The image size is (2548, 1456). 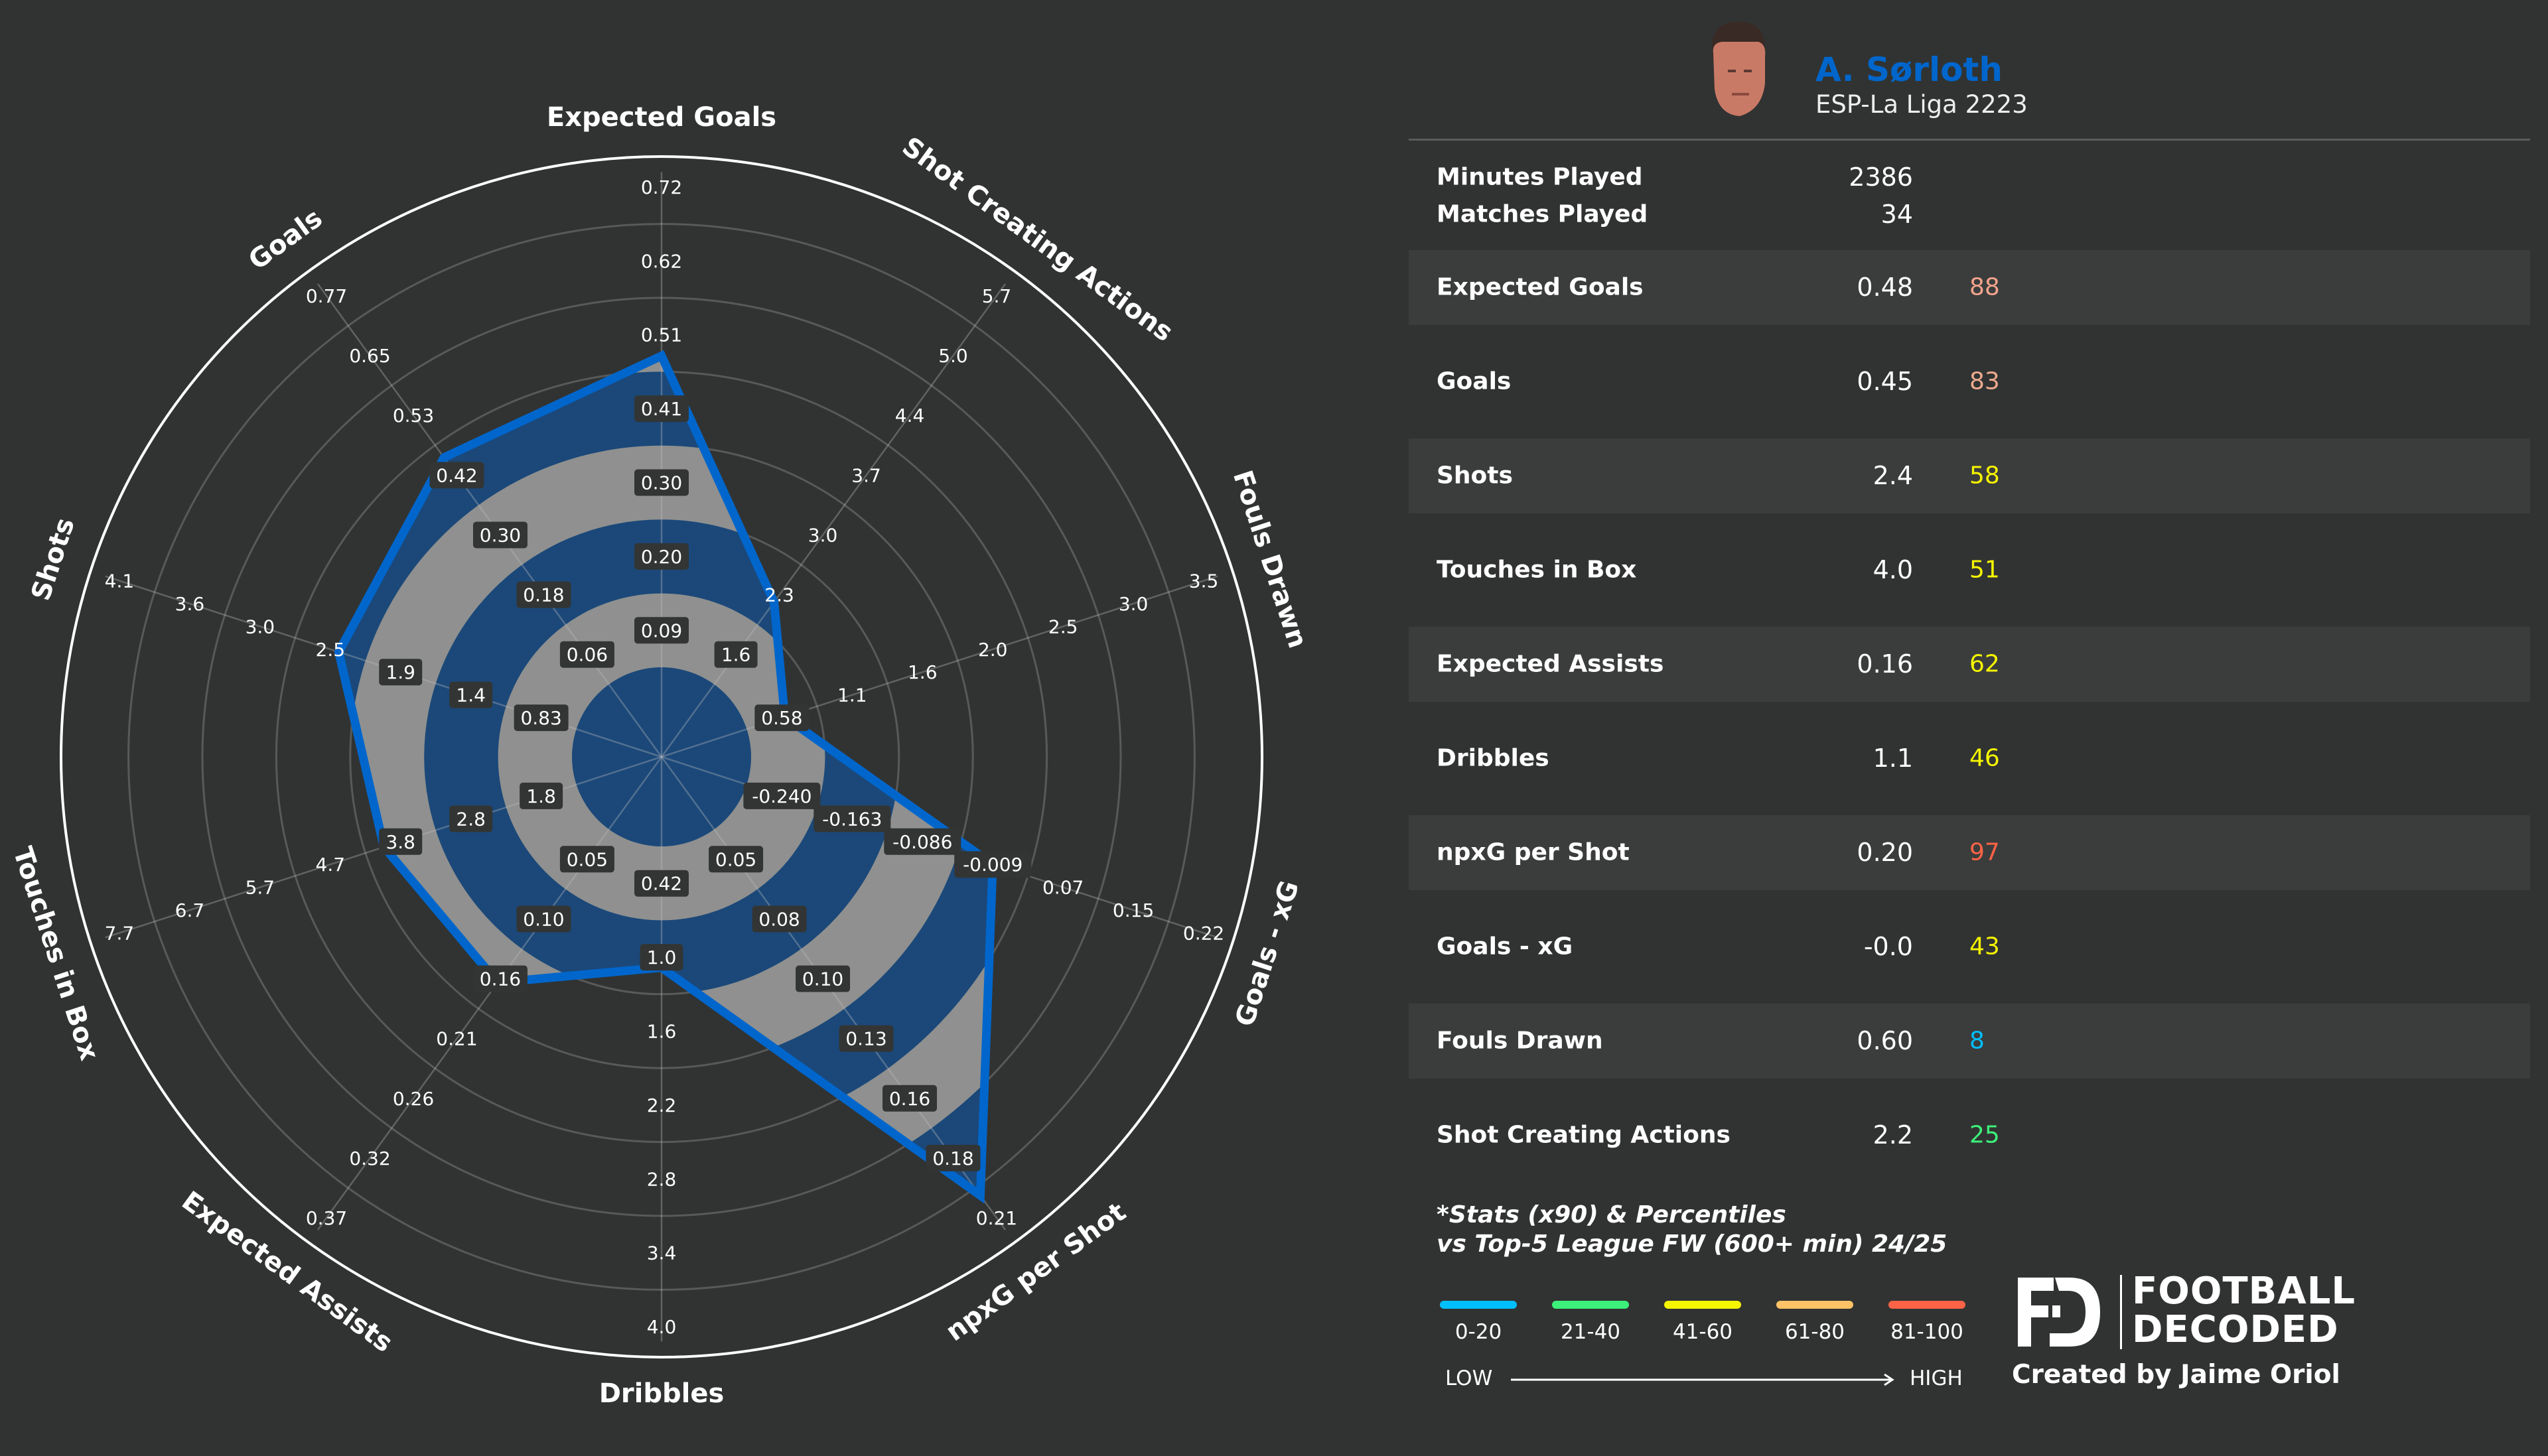 What do you see at coordinates (2070, 1312) in the screenshot?
I see `football-decoded-logo-icon` at bounding box center [2070, 1312].